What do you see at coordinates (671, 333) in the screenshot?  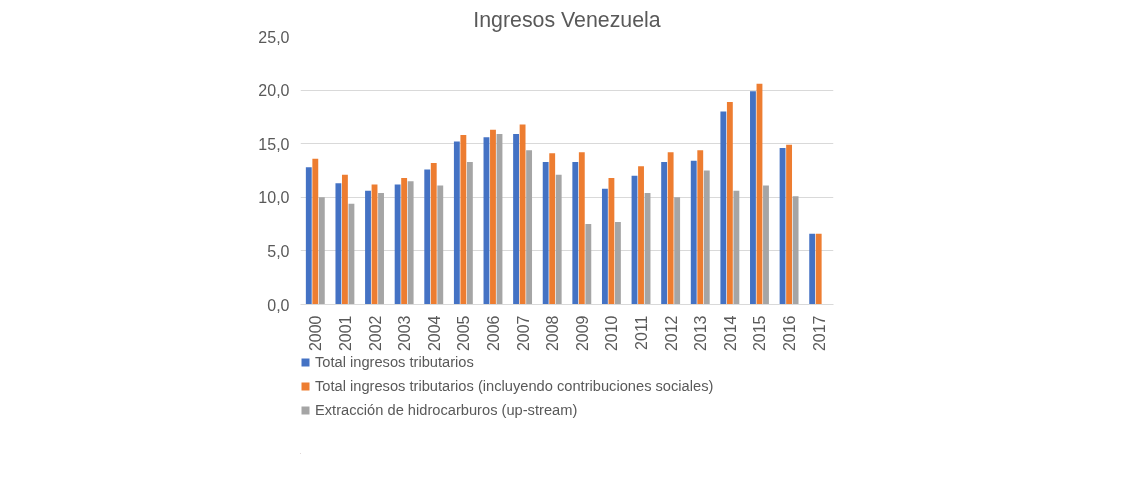 I see `x-tick-label: 2012` at bounding box center [671, 333].